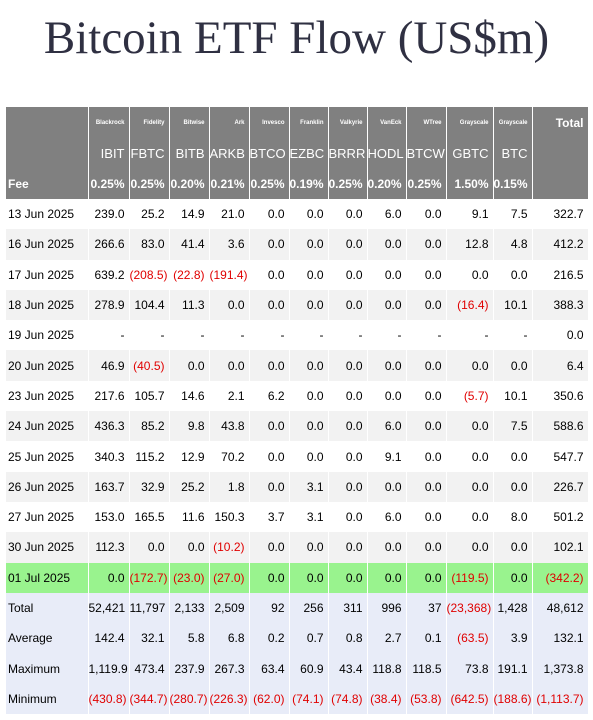 The width and height of the screenshot is (593, 720). Describe the element at coordinates (297, 335) in the screenshot. I see `day-row: 19 Jun 2025- - - - - - - - - - -0.0` at that location.